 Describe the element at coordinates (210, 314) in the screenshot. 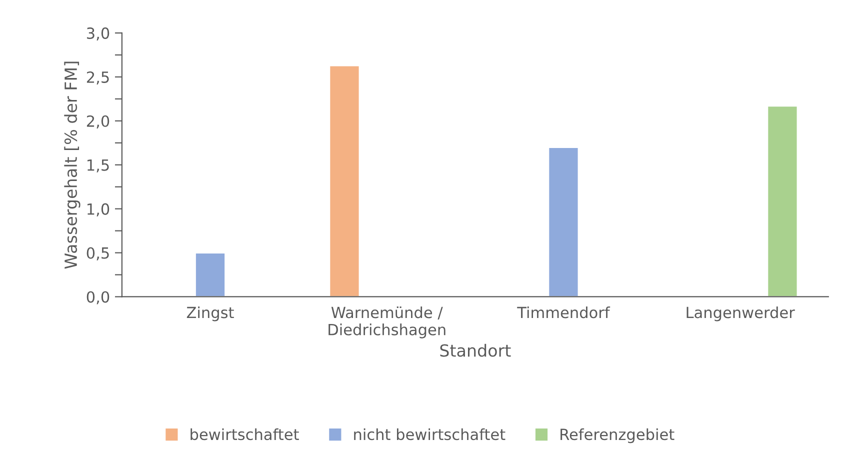

I see `x-tick-label: Zingst` at that location.